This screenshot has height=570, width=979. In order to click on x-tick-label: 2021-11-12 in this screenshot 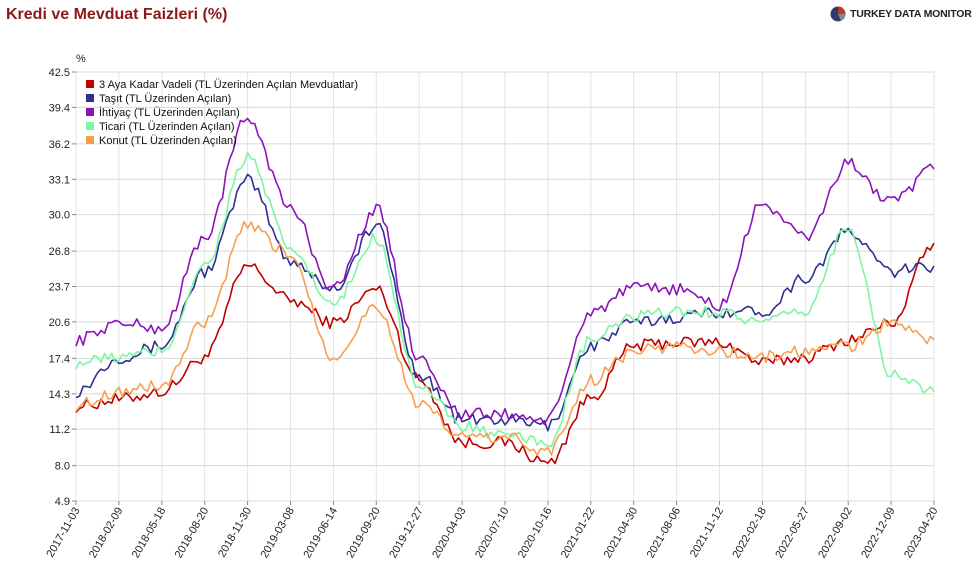, I will do `click(707, 533)`.